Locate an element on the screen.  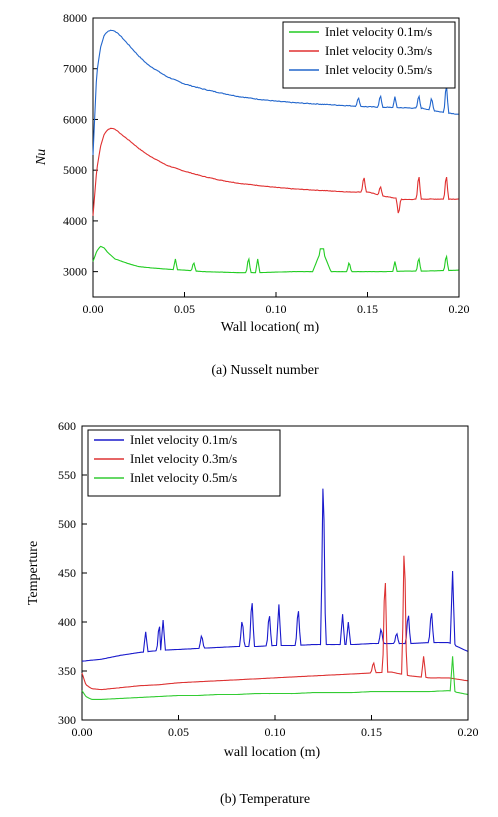
y-tick-label: 550 is located at coordinates (67, 475).